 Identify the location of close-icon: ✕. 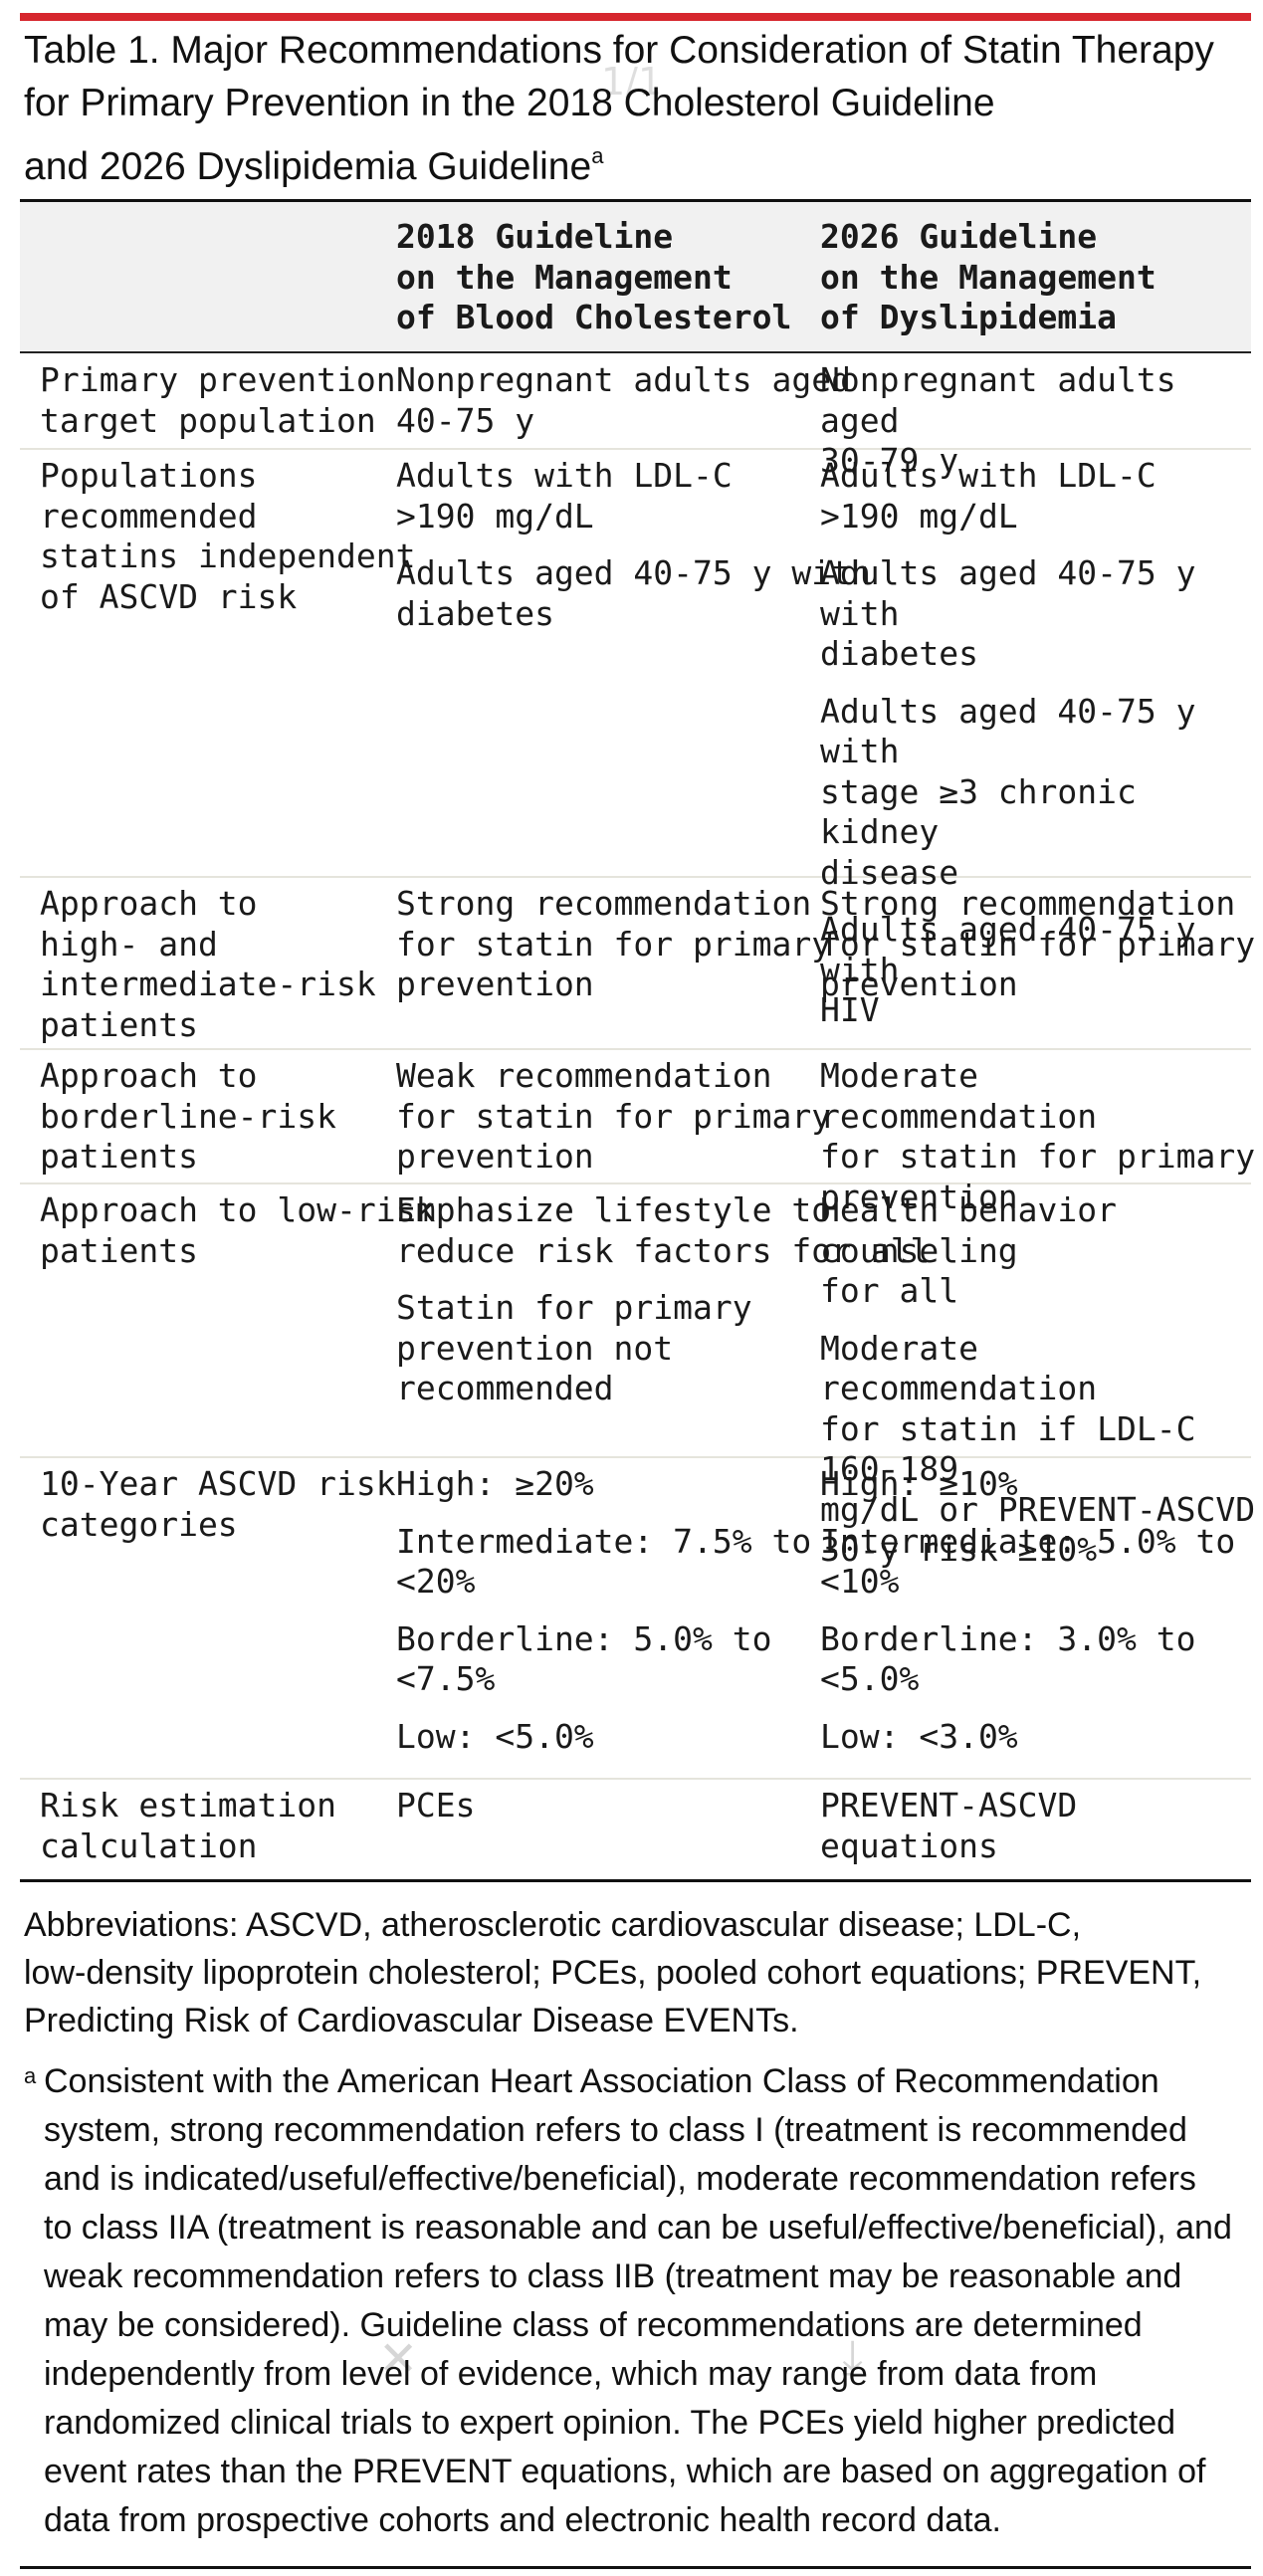
(398, 2359).